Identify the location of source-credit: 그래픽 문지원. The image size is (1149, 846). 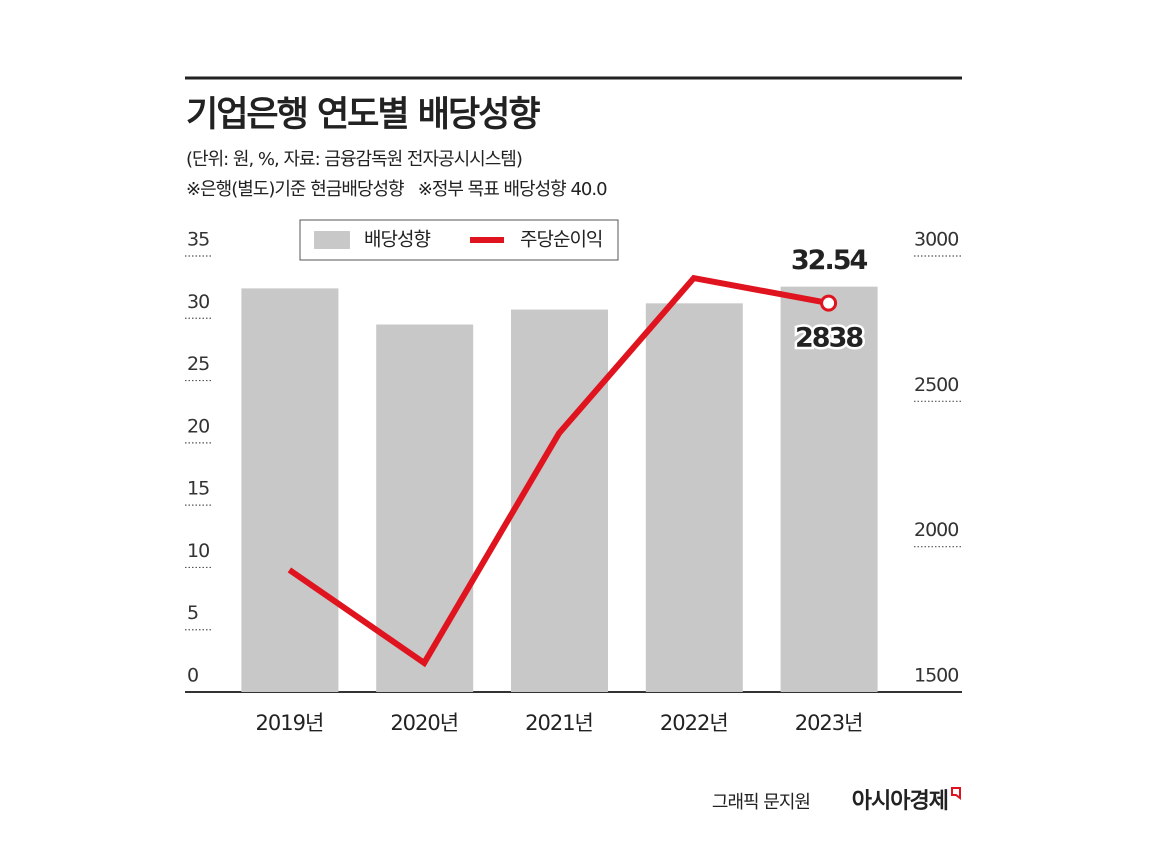
(761, 802).